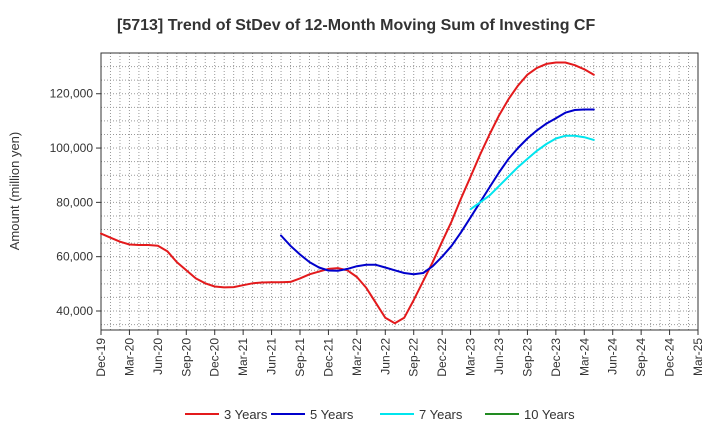  I want to click on x-tick-label: Dec-20, so click(215, 357).